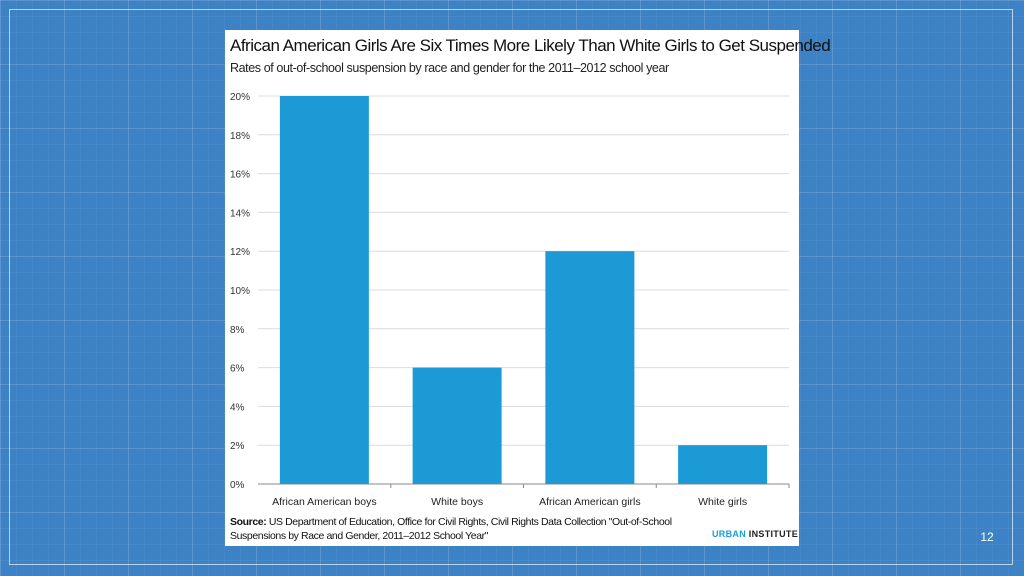  What do you see at coordinates (457, 502) in the screenshot?
I see `x-tick-label: White boys` at bounding box center [457, 502].